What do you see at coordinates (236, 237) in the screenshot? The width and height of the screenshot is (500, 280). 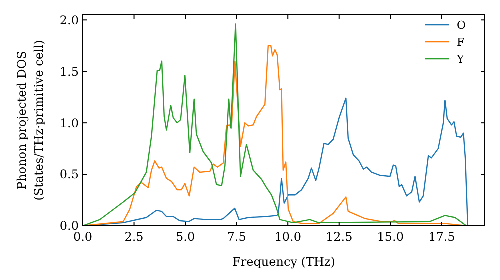 I see `x-tick-label: 7.5` at bounding box center [236, 237].